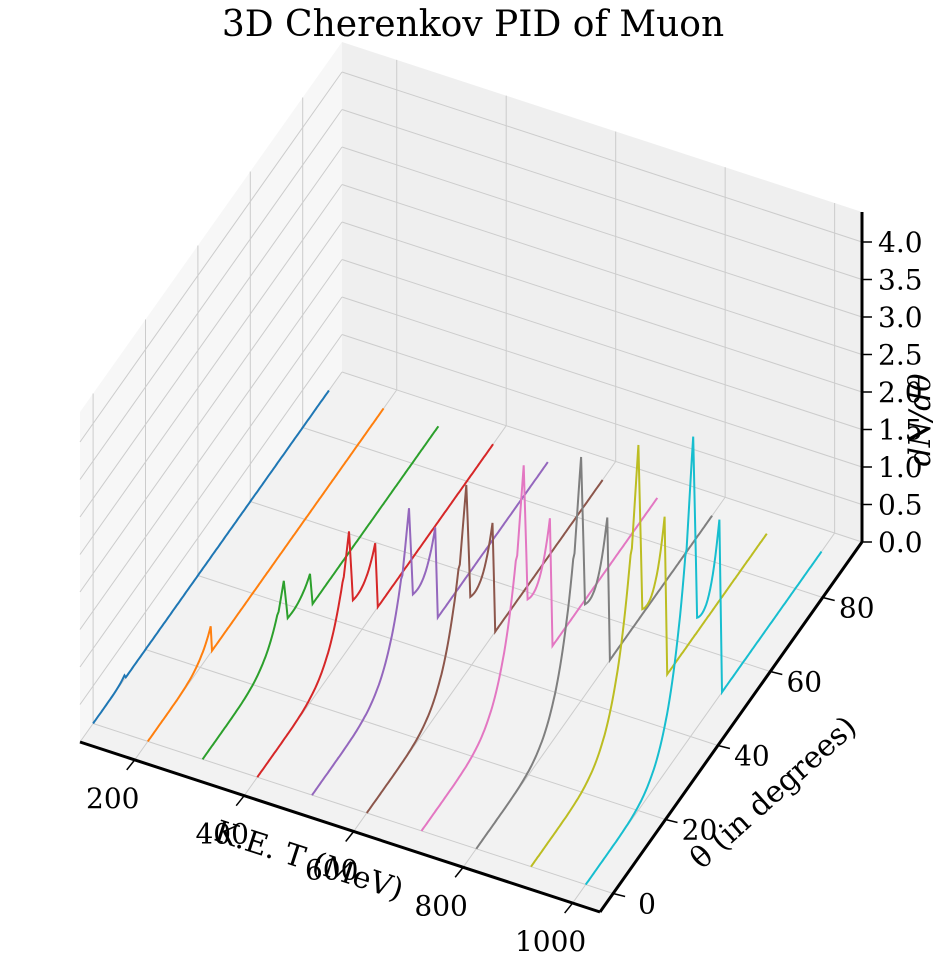 The height and width of the screenshot is (980, 946). What do you see at coordinates (857, 608) in the screenshot?
I see `y-tick-label: 80` at bounding box center [857, 608].